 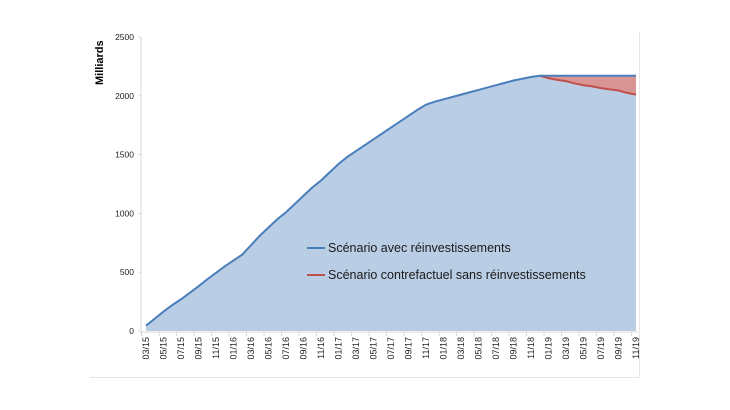 What do you see at coordinates (531, 348) in the screenshot?
I see `x-tick-label: 11/18` at bounding box center [531, 348].